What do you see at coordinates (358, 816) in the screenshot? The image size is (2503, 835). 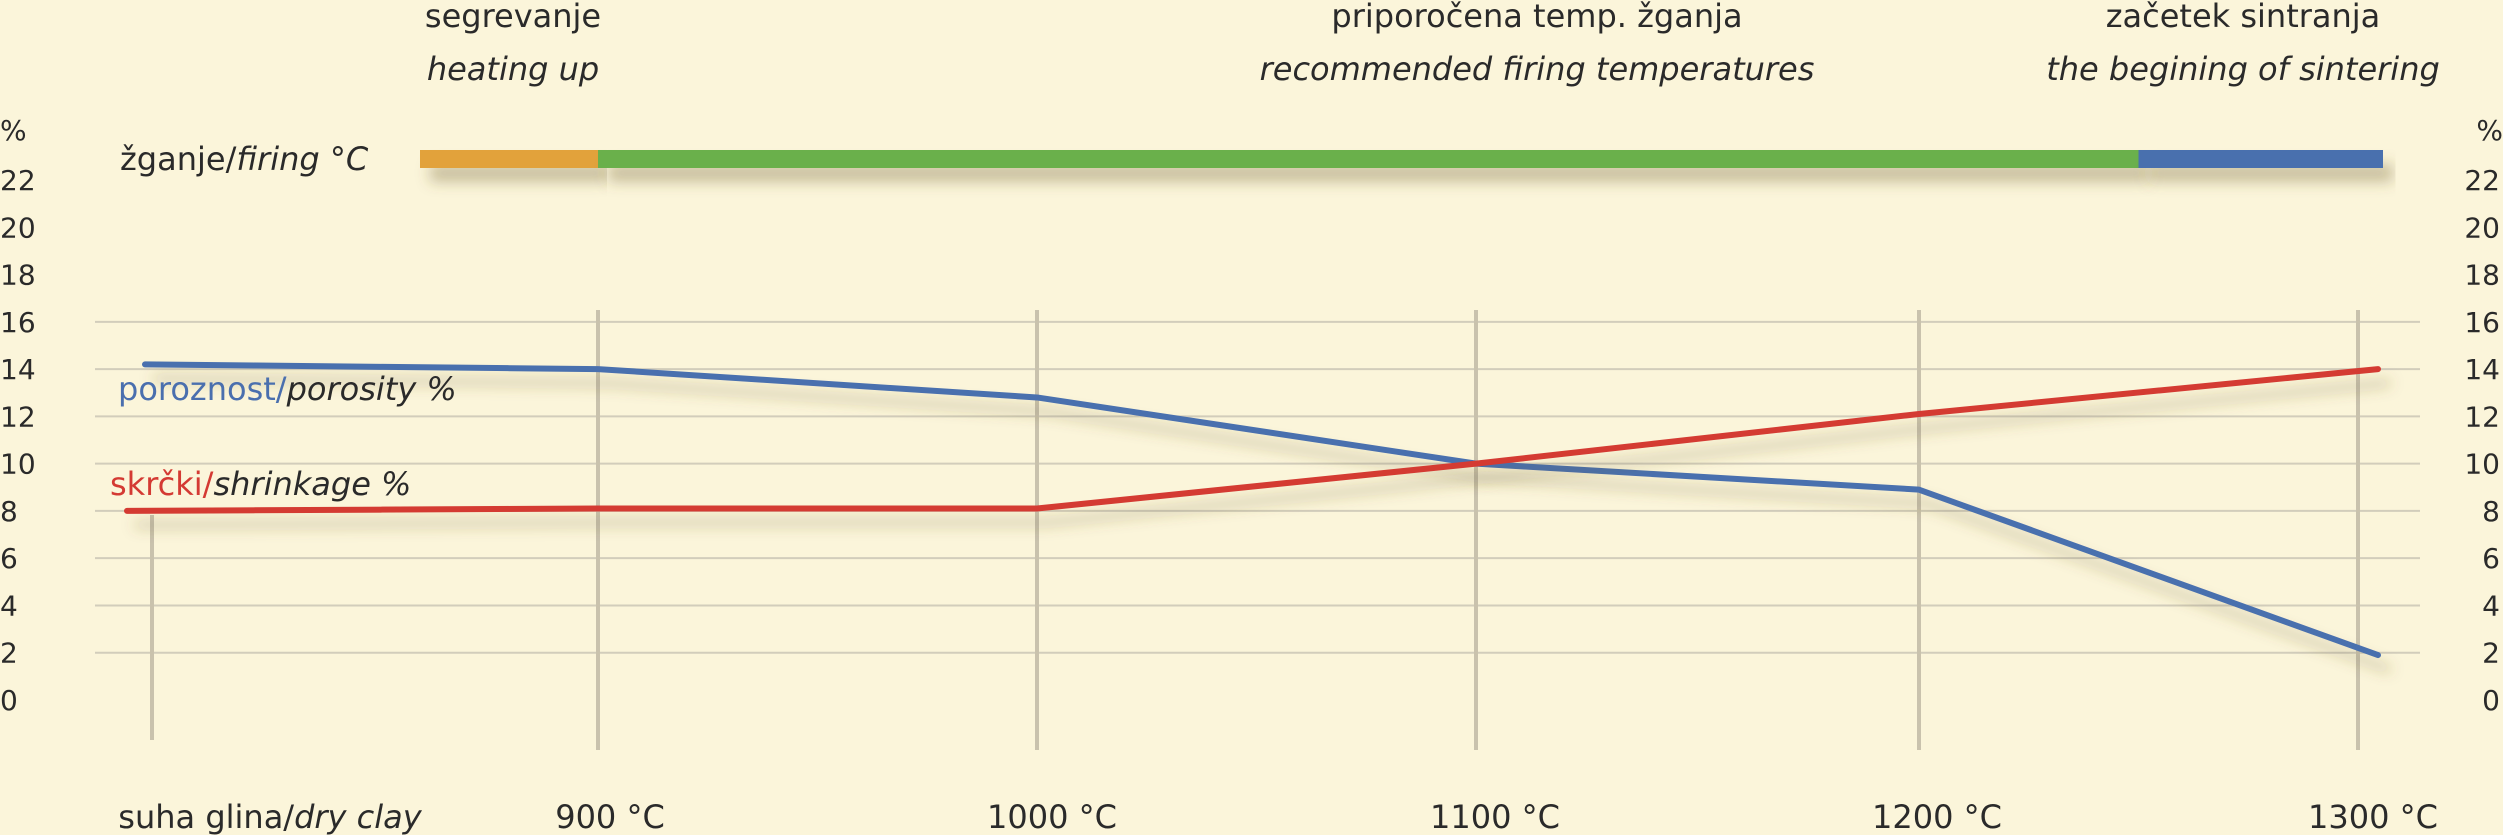 I see `x-tick-label-0-italic: dry clay` at bounding box center [358, 816].